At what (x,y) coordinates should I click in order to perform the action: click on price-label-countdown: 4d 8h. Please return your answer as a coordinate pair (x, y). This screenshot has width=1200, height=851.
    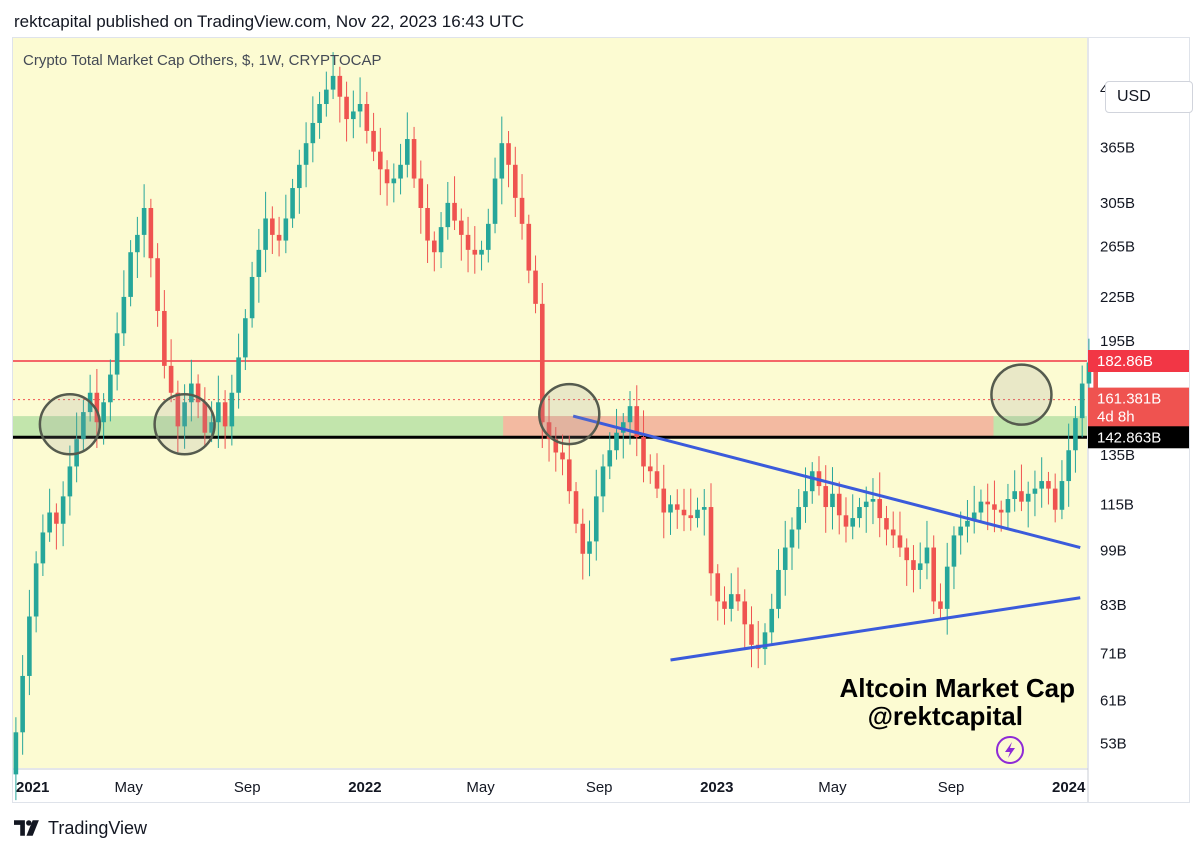
    Looking at the image, I should click on (1116, 417).